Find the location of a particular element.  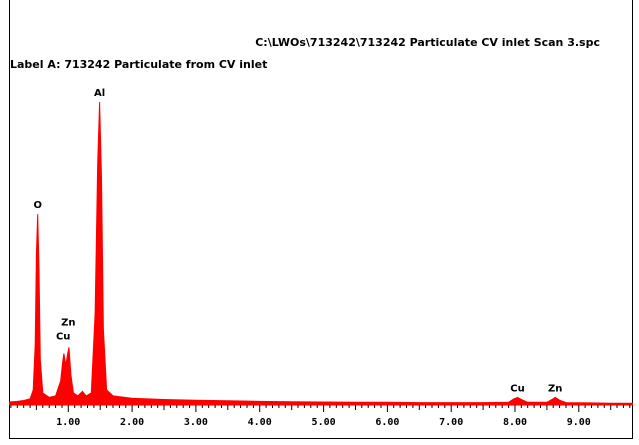

x-tick-label: 7.00 is located at coordinates (451, 422).